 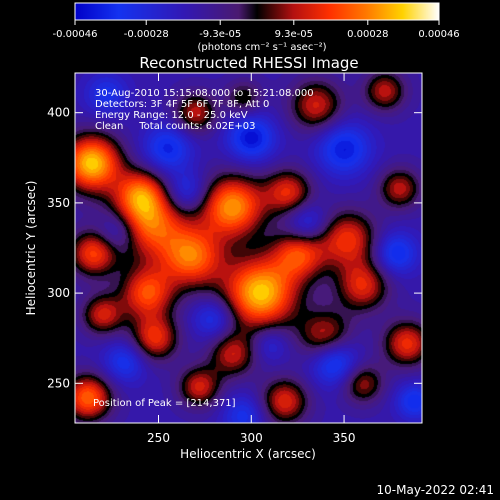 I want to click on colorbar-tick-label: 0.00028, so click(x=367, y=34).